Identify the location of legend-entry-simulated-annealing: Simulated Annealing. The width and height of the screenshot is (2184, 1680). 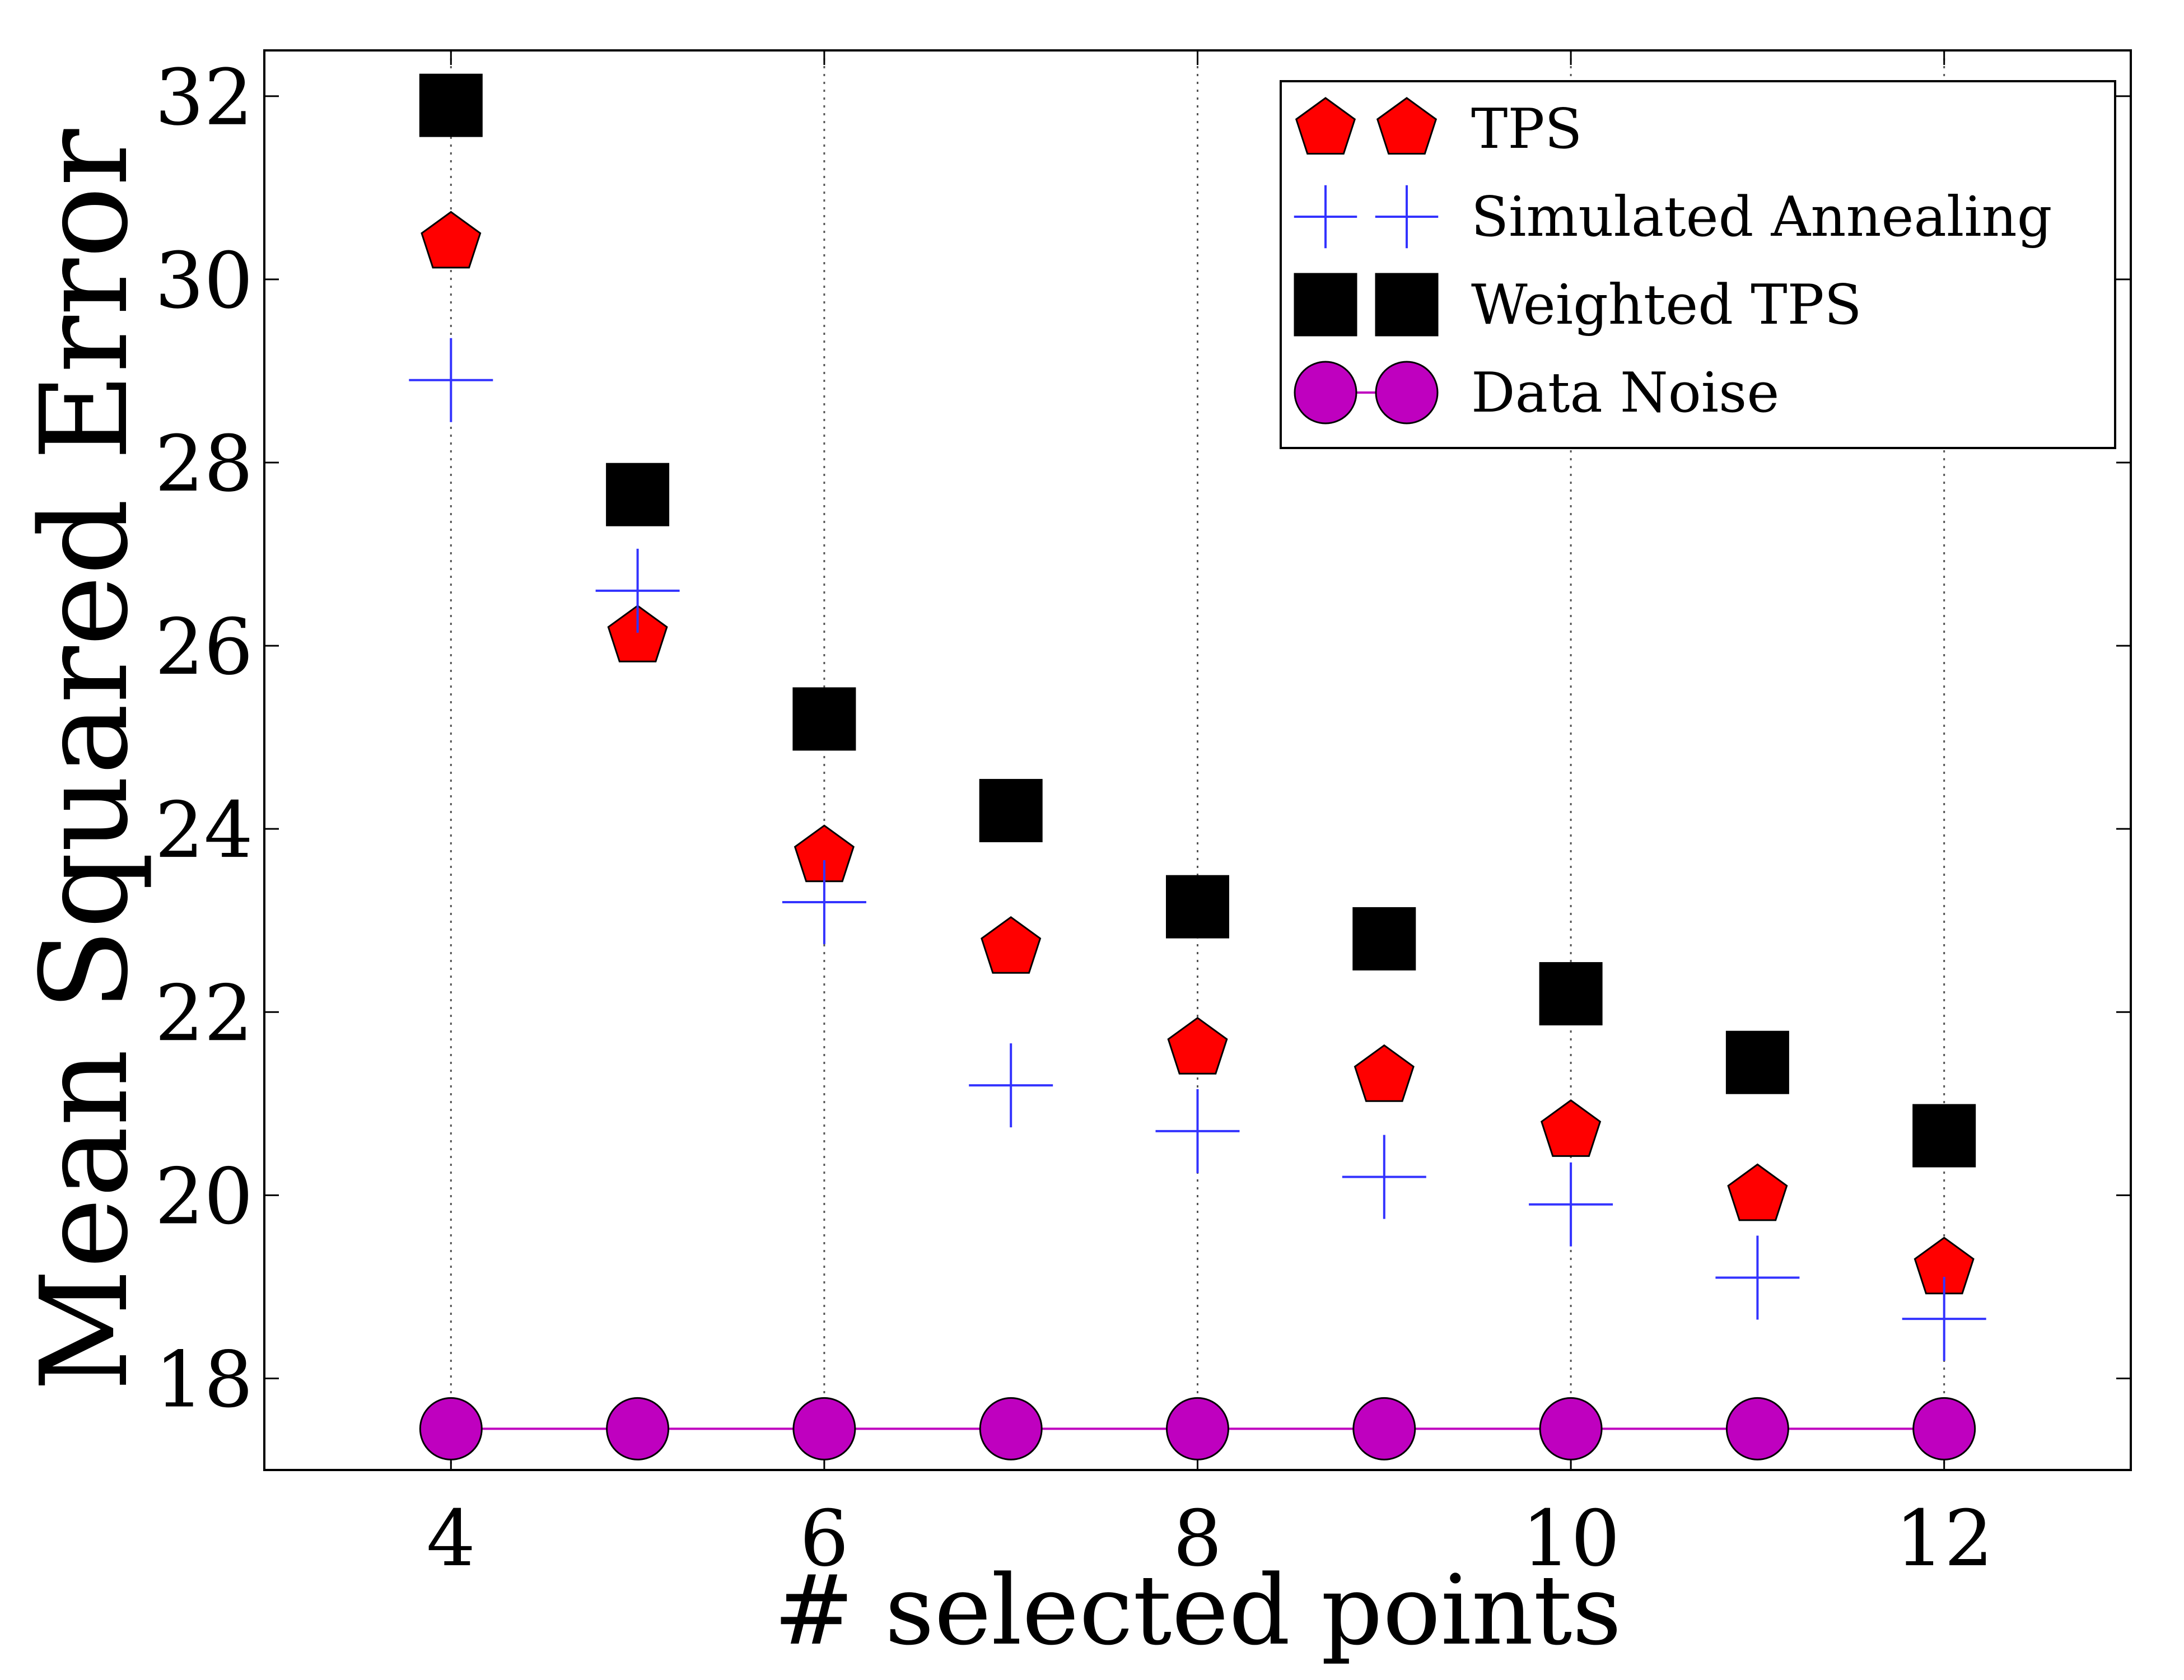
(1673, 217).